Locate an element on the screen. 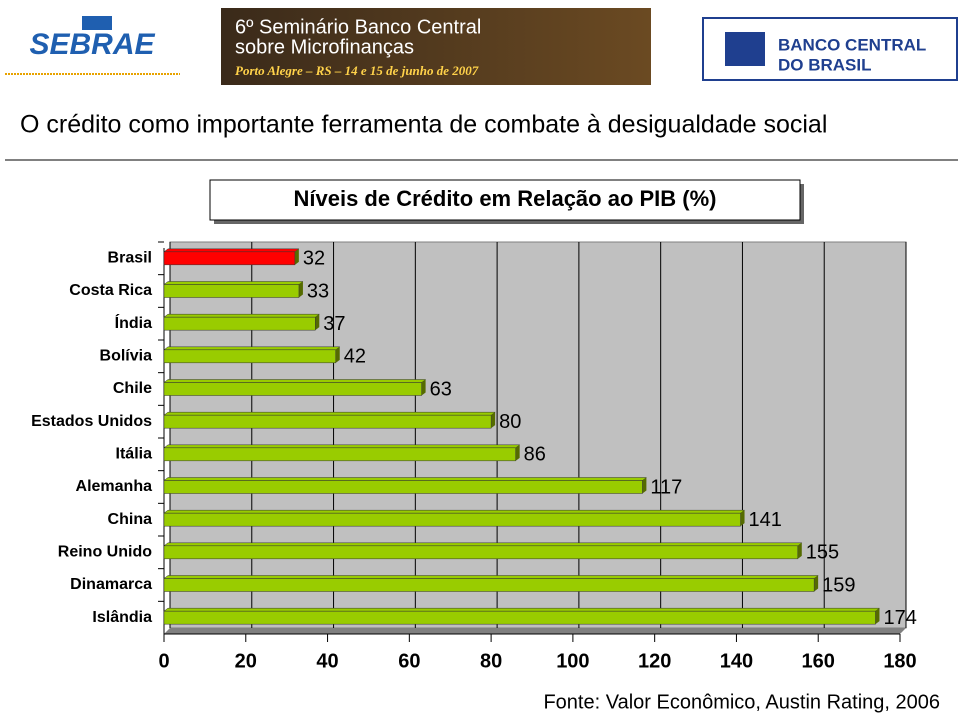 This screenshot has width=960, height=718. y-tick-label: Dinamarca is located at coordinates (111, 584).